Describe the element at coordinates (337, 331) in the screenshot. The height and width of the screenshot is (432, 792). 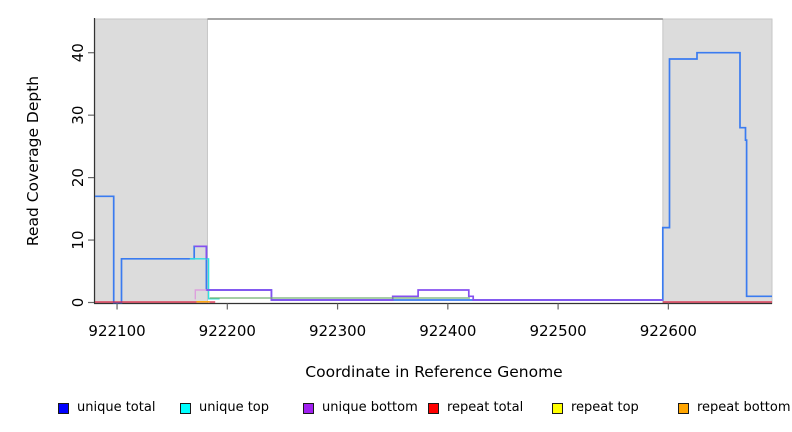
I see `x-tick-label: 922300` at that location.